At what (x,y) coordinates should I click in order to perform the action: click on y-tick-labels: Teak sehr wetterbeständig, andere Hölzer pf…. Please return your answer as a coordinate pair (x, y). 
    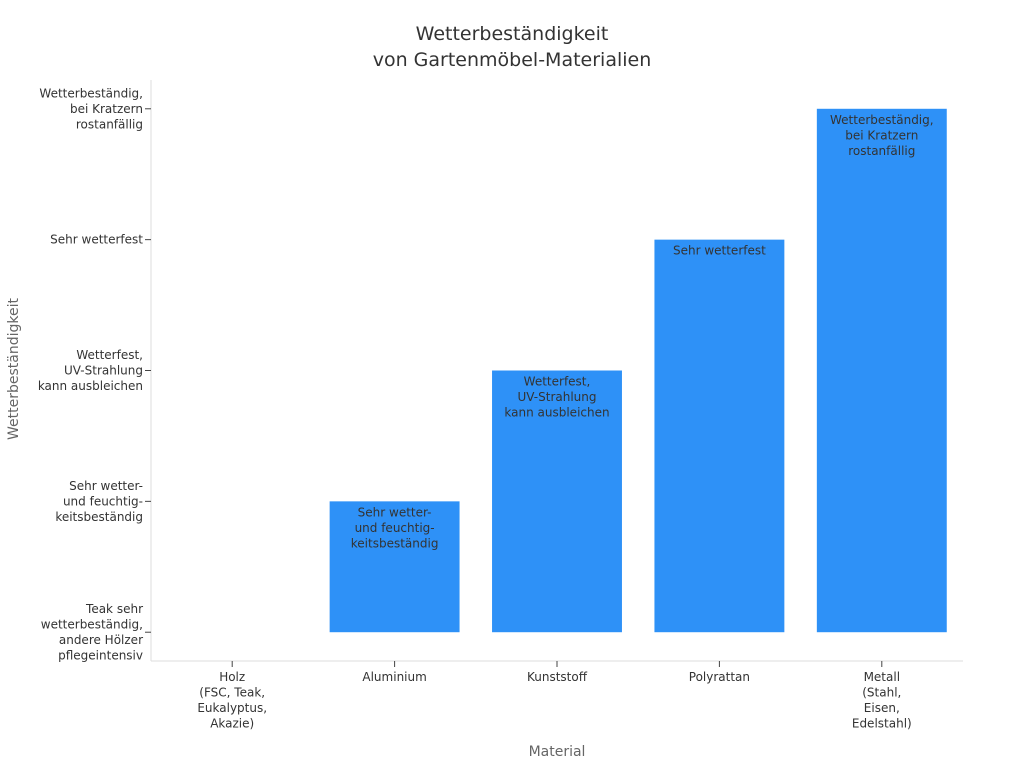
    Looking at the image, I should click on (94, 374).